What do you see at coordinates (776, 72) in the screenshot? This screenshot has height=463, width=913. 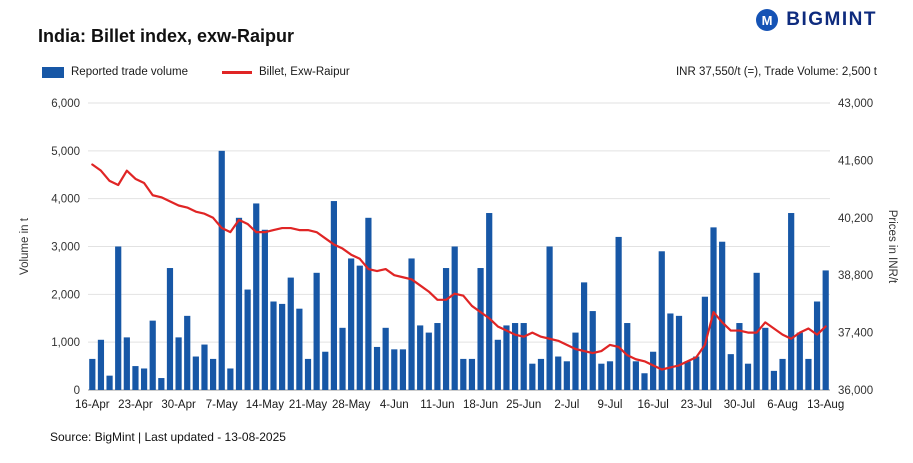 I see `price-summary: INR 37,550/t (=), Trade Volume: 2,500 t` at bounding box center [776, 72].